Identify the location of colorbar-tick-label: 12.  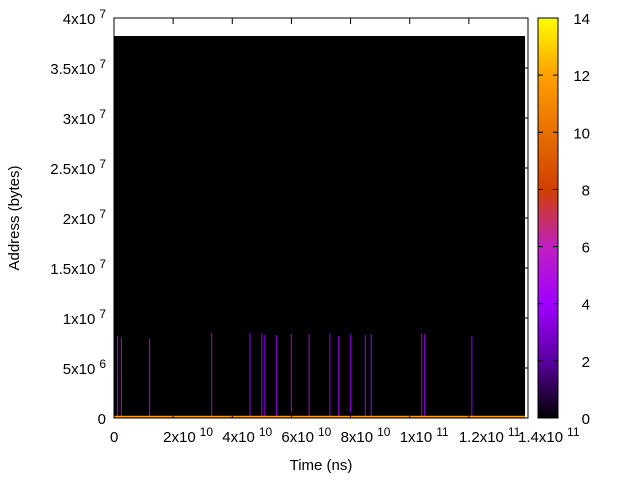
(581, 76).